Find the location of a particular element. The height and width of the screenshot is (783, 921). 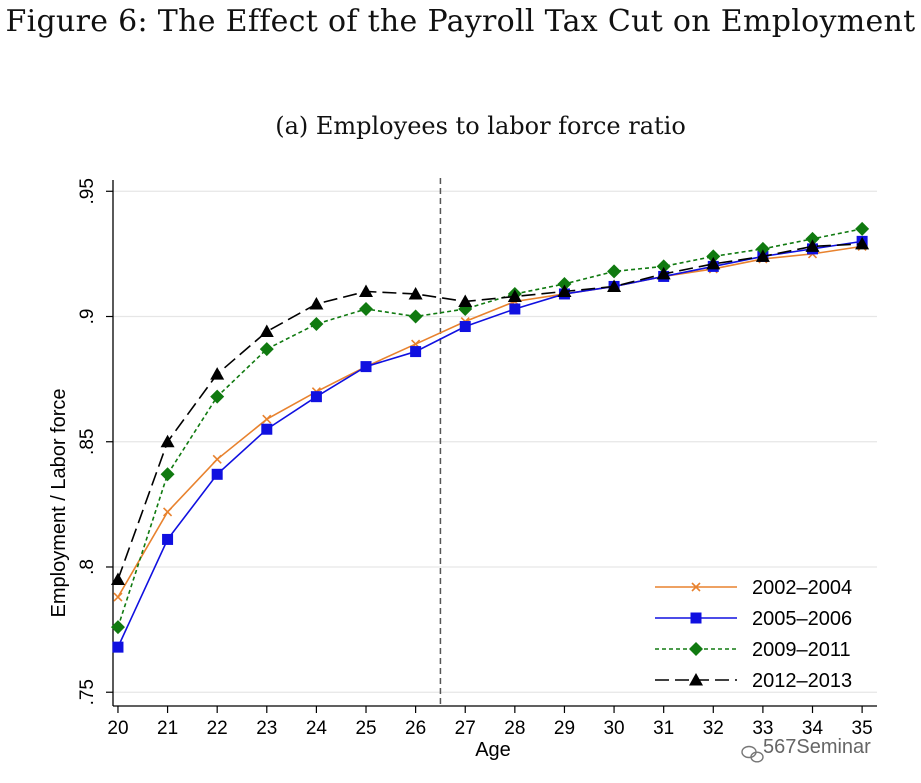

x-tick-label: 29 is located at coordinates (564, 728).